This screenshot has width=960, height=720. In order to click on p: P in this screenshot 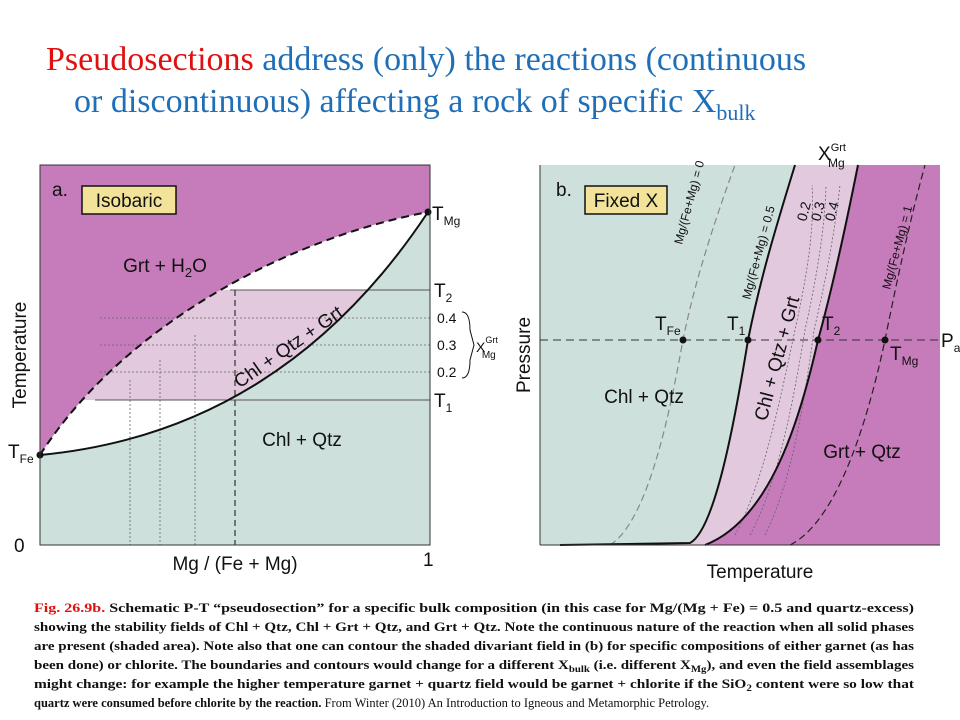, I will do `click(947, 341)`.